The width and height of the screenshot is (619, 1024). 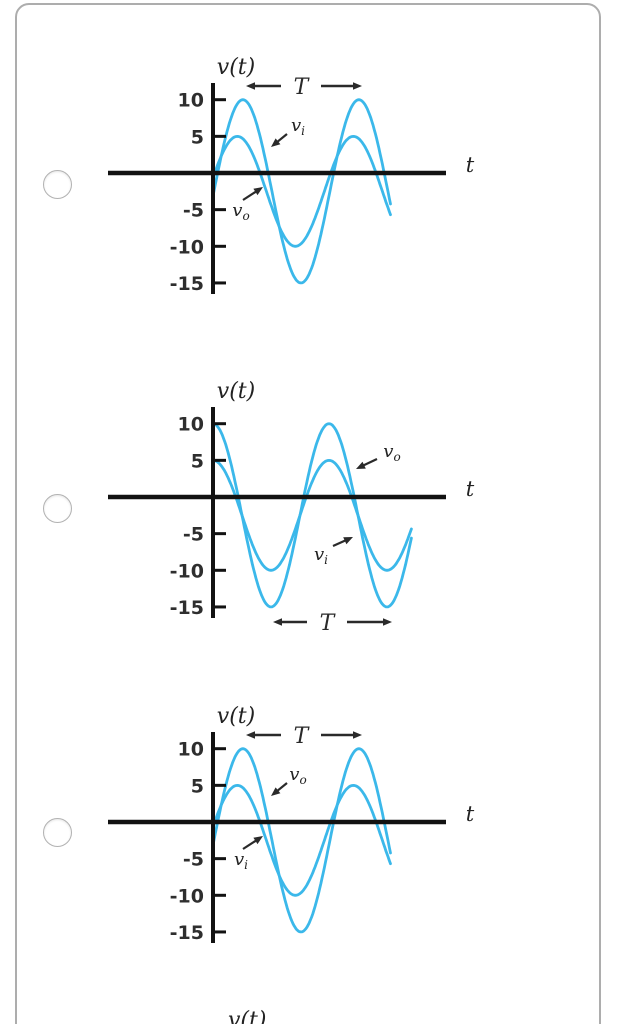 I want to click on waveform-chart-3: 10 5 -5 -10 -15 v(t) t Tvo vi, so click(x=291, y=824).